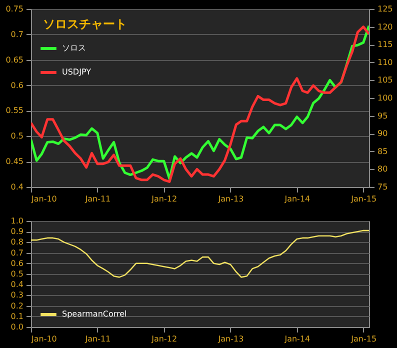  What do you see at coordinates (15, 59) in the screenshot?
I see `y-tick-label: 0.65` at bounding box center [15, 59].